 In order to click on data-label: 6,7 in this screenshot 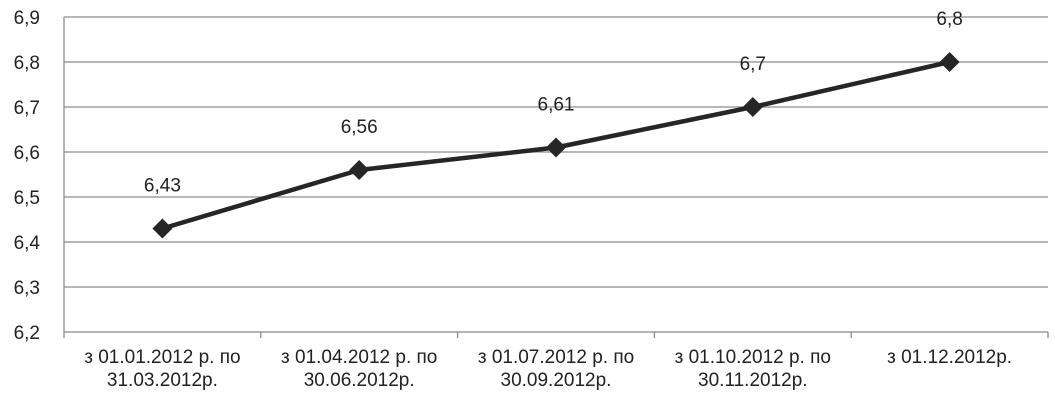, I will do `click(753, 64)`.